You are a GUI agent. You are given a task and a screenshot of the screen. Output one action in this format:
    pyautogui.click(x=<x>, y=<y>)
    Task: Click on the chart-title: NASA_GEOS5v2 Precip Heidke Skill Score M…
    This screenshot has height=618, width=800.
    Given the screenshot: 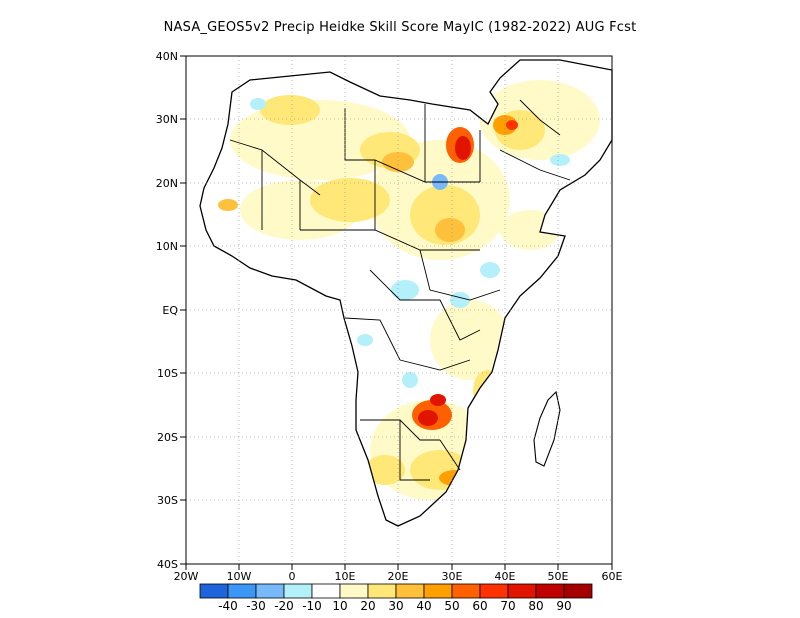 What is the action you would take?
    pyautogui.click(x=400, y=27)
    